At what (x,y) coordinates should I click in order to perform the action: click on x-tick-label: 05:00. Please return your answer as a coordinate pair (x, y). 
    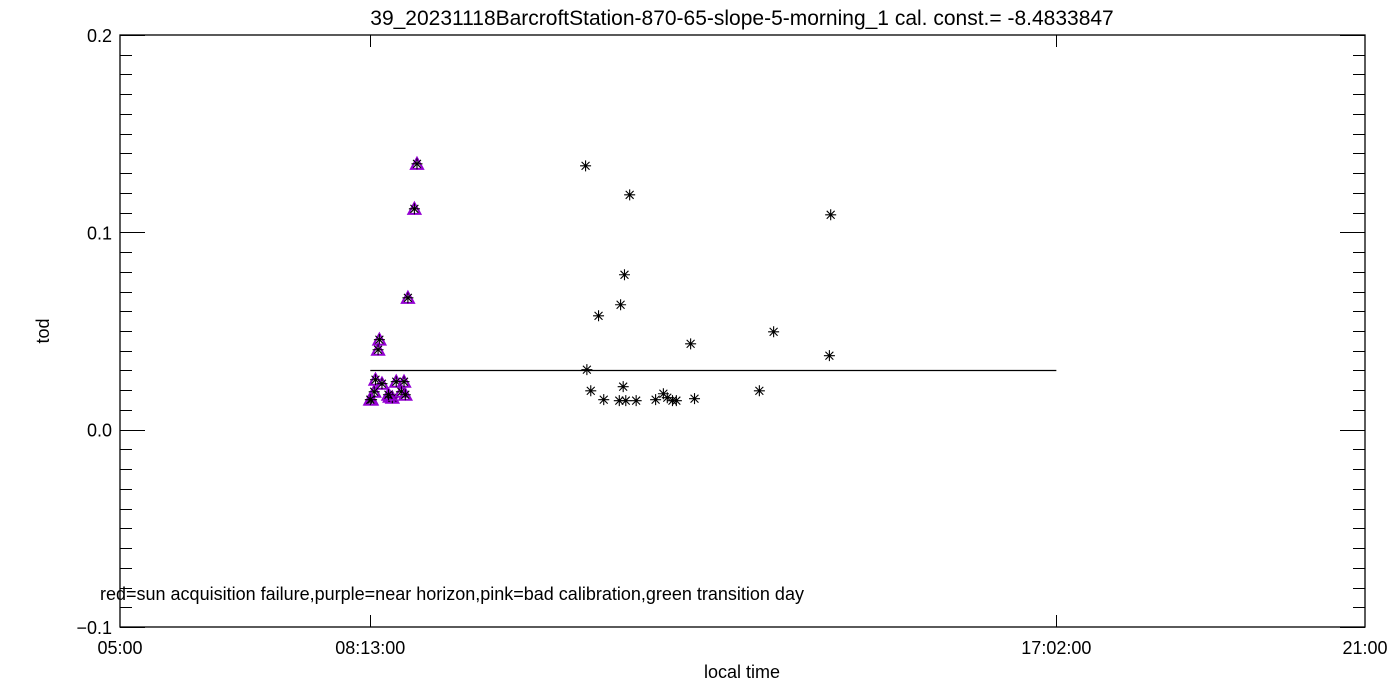
    Looking at the image, I should click on (119, 648).